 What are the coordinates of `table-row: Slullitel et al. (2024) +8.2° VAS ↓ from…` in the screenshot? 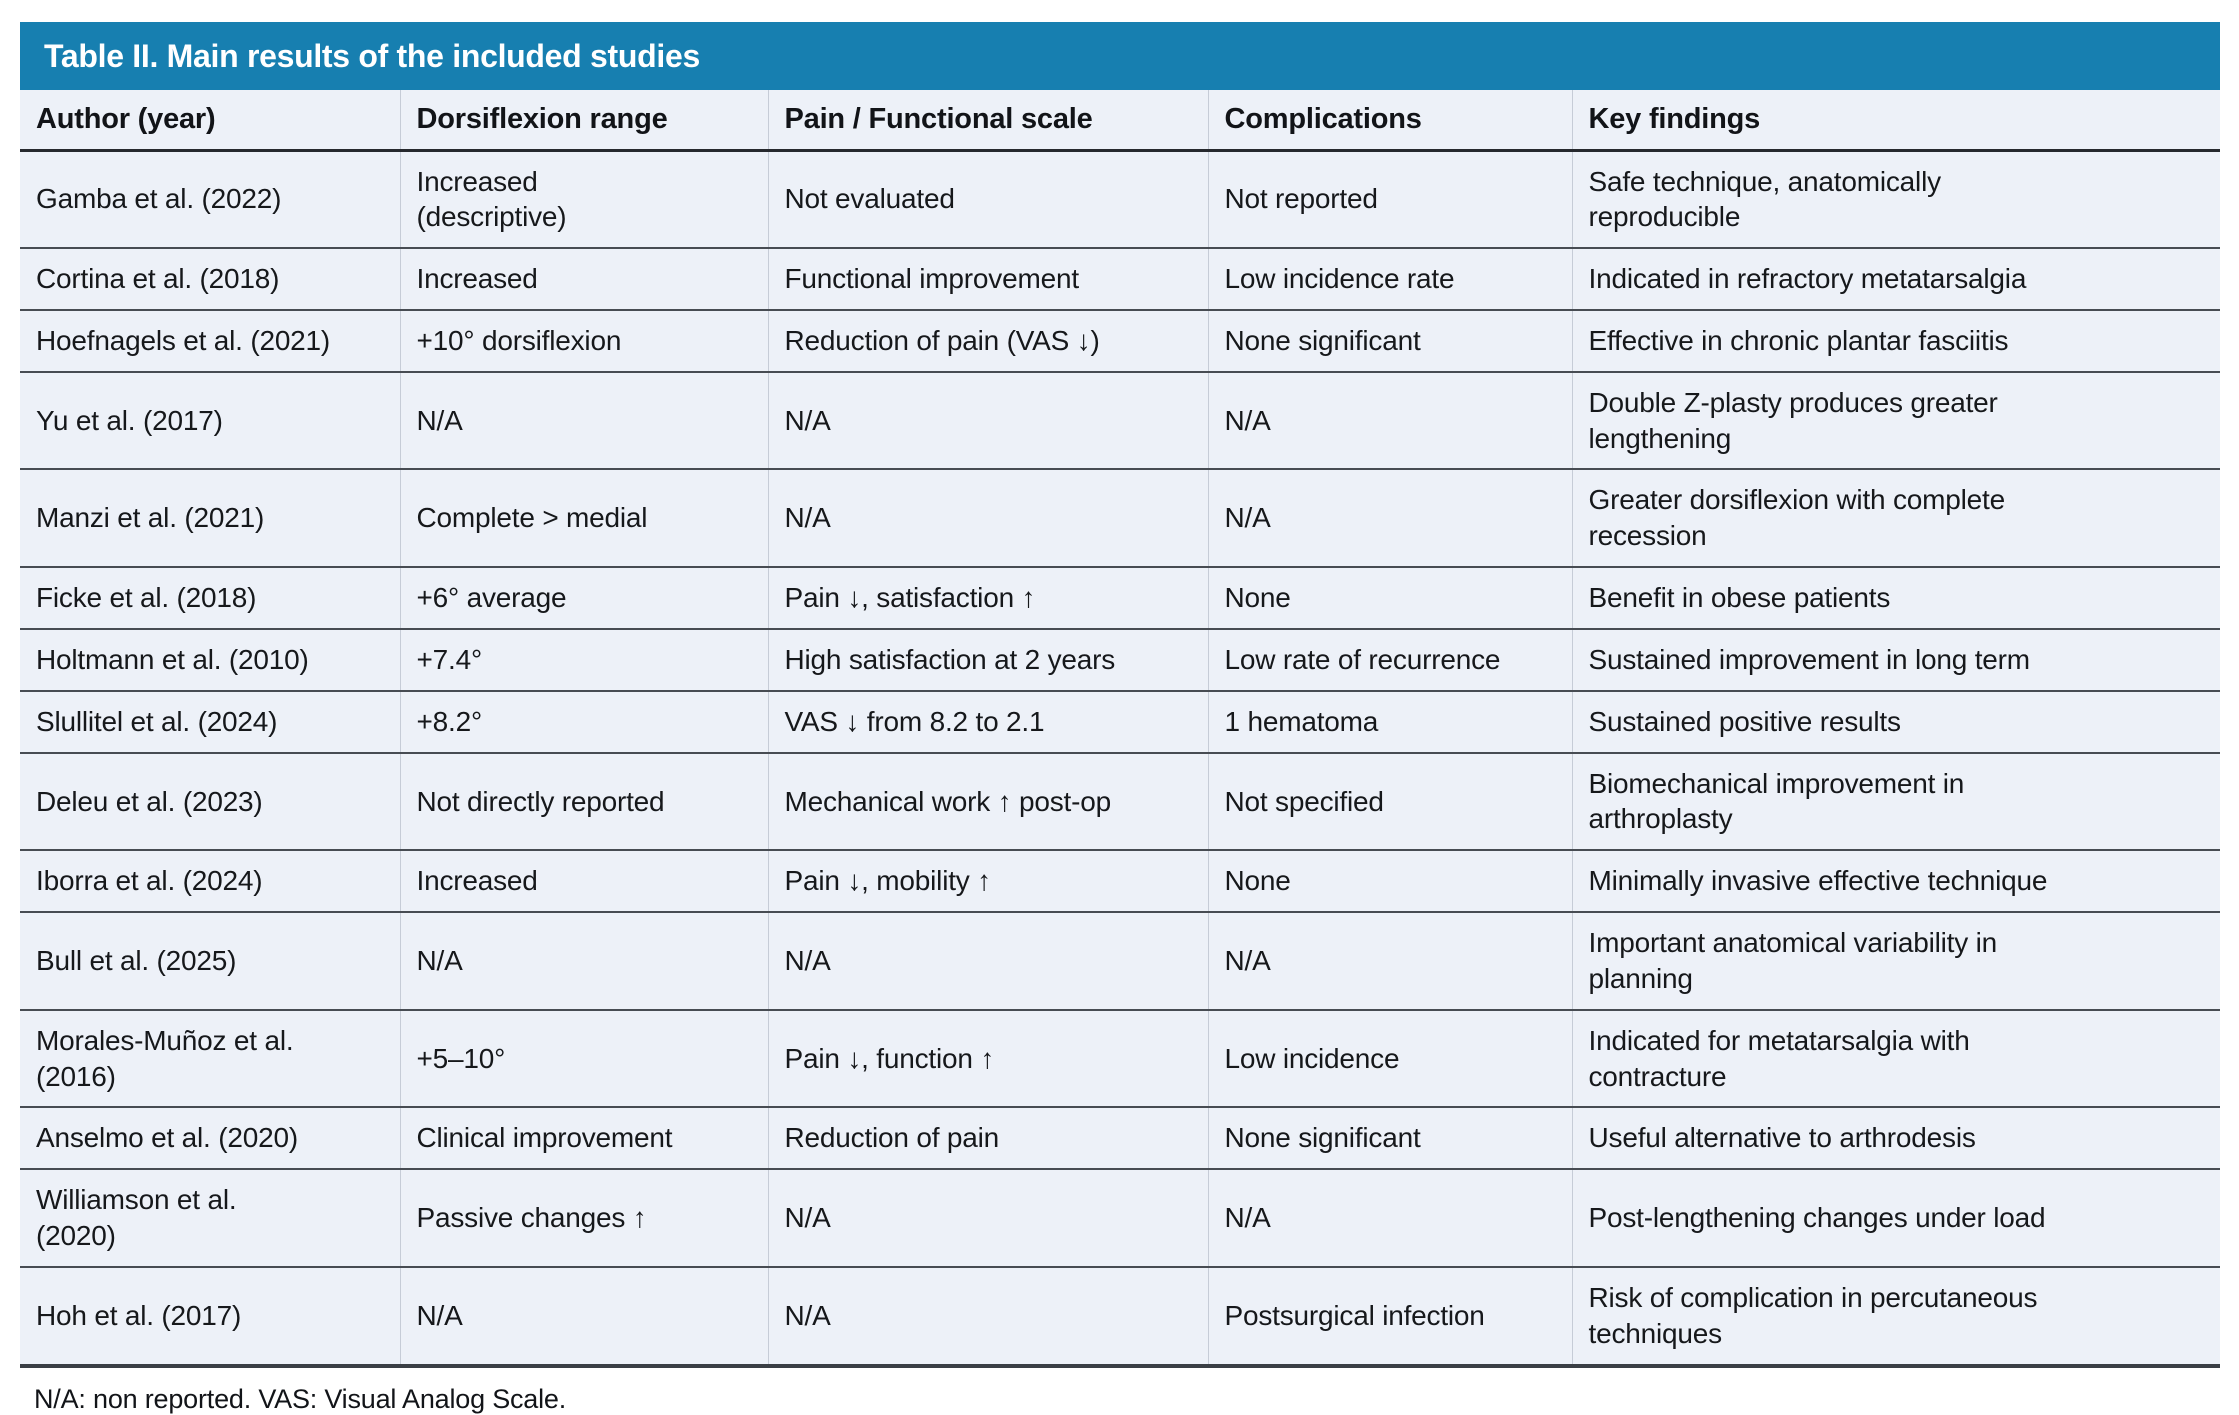 It's located at (1120, 721).